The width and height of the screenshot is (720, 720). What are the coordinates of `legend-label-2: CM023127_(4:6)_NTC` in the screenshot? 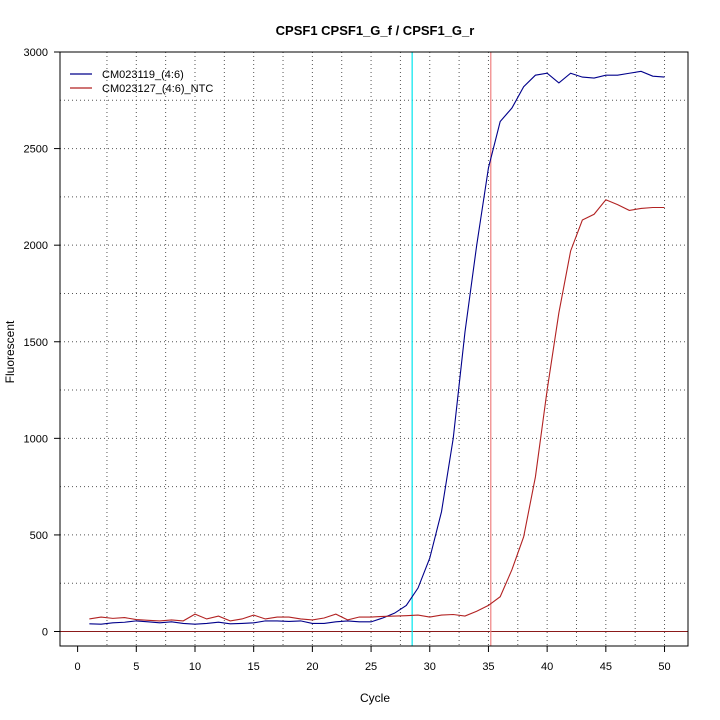 It's located at (157, 89).